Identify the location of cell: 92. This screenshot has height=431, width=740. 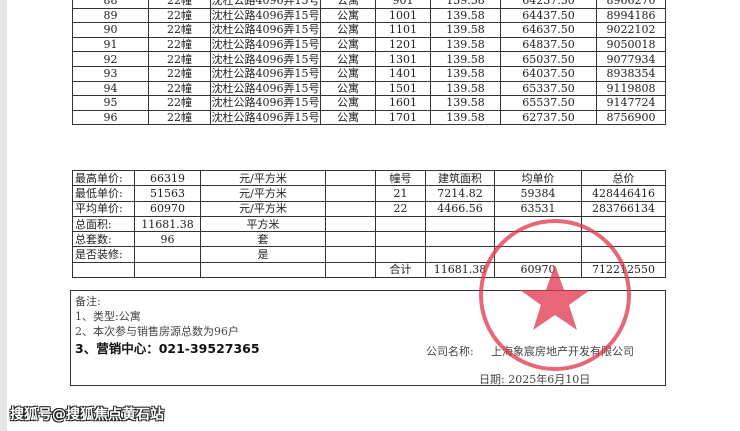
(110, 59).